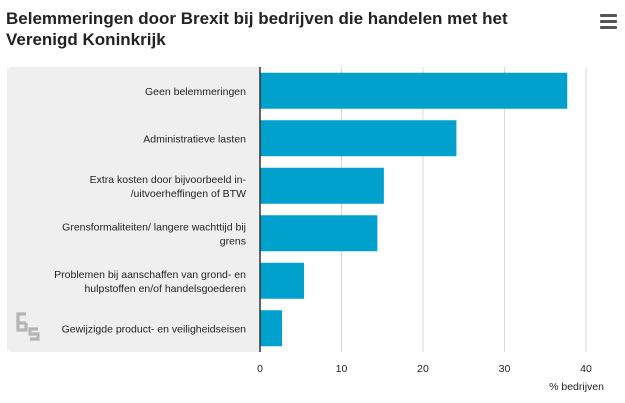 The width and height of the screenshot is (625, 403). Describe the element at coordinates (28, 326) in the screenshot. I see `cbs-logo-icon` at that location.